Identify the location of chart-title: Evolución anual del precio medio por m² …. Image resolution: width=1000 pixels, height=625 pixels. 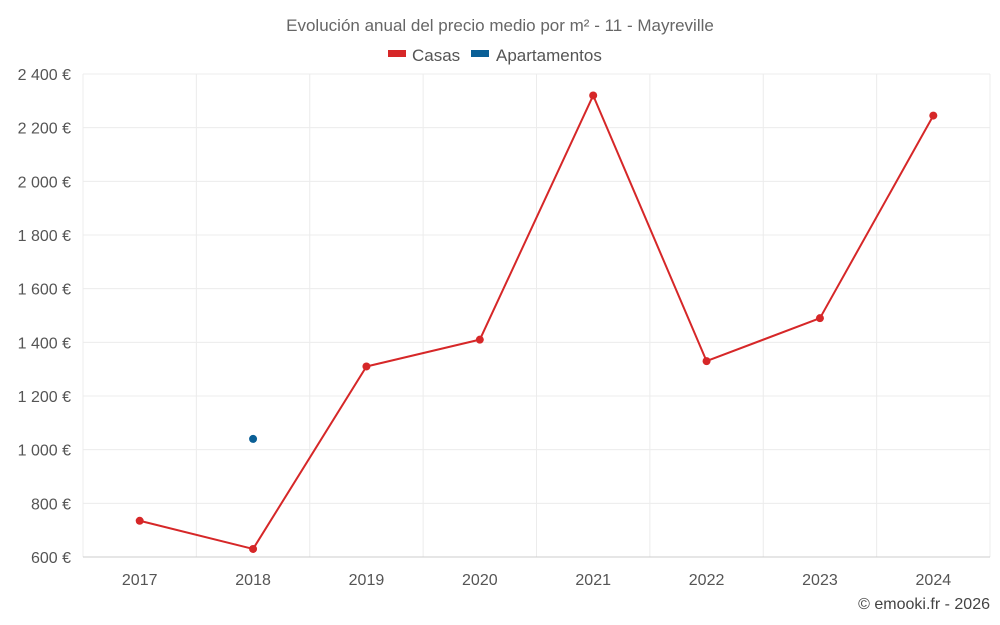
(500, 25).